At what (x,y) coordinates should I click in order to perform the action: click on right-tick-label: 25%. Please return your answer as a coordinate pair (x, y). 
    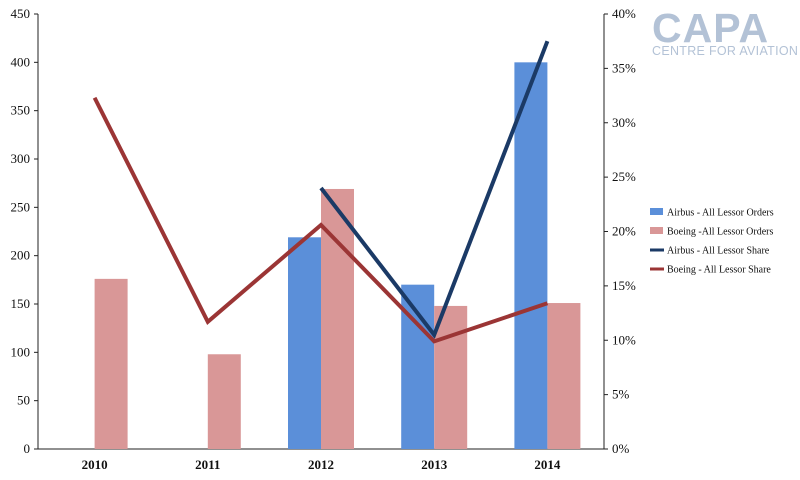
    Looking at the image, I should click on (624, 176).